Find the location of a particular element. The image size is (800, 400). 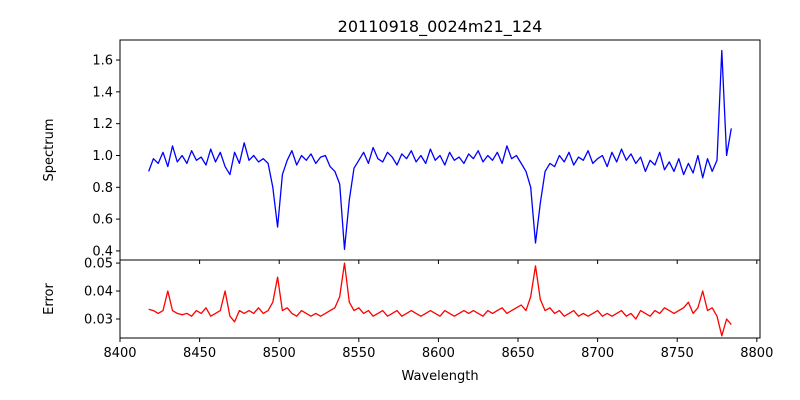

y-tick-label: 0.6 is located at coordinates (102, 220).